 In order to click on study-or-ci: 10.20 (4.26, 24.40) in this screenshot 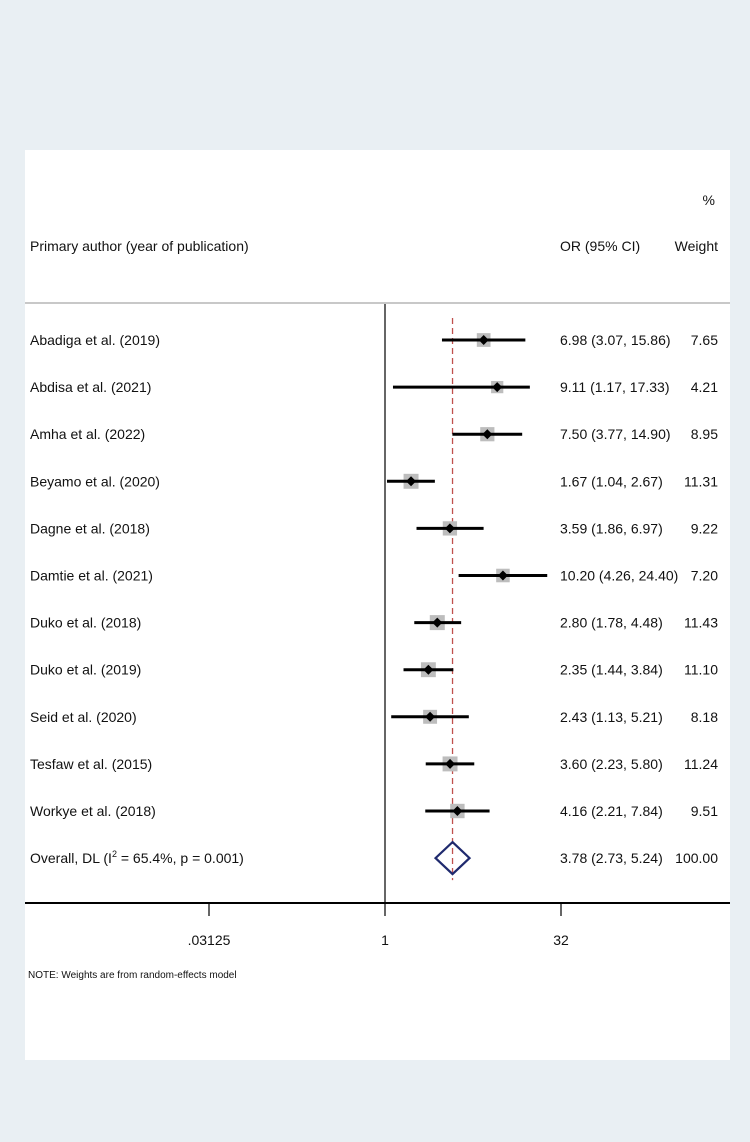, I will do `click(619, 576)`.